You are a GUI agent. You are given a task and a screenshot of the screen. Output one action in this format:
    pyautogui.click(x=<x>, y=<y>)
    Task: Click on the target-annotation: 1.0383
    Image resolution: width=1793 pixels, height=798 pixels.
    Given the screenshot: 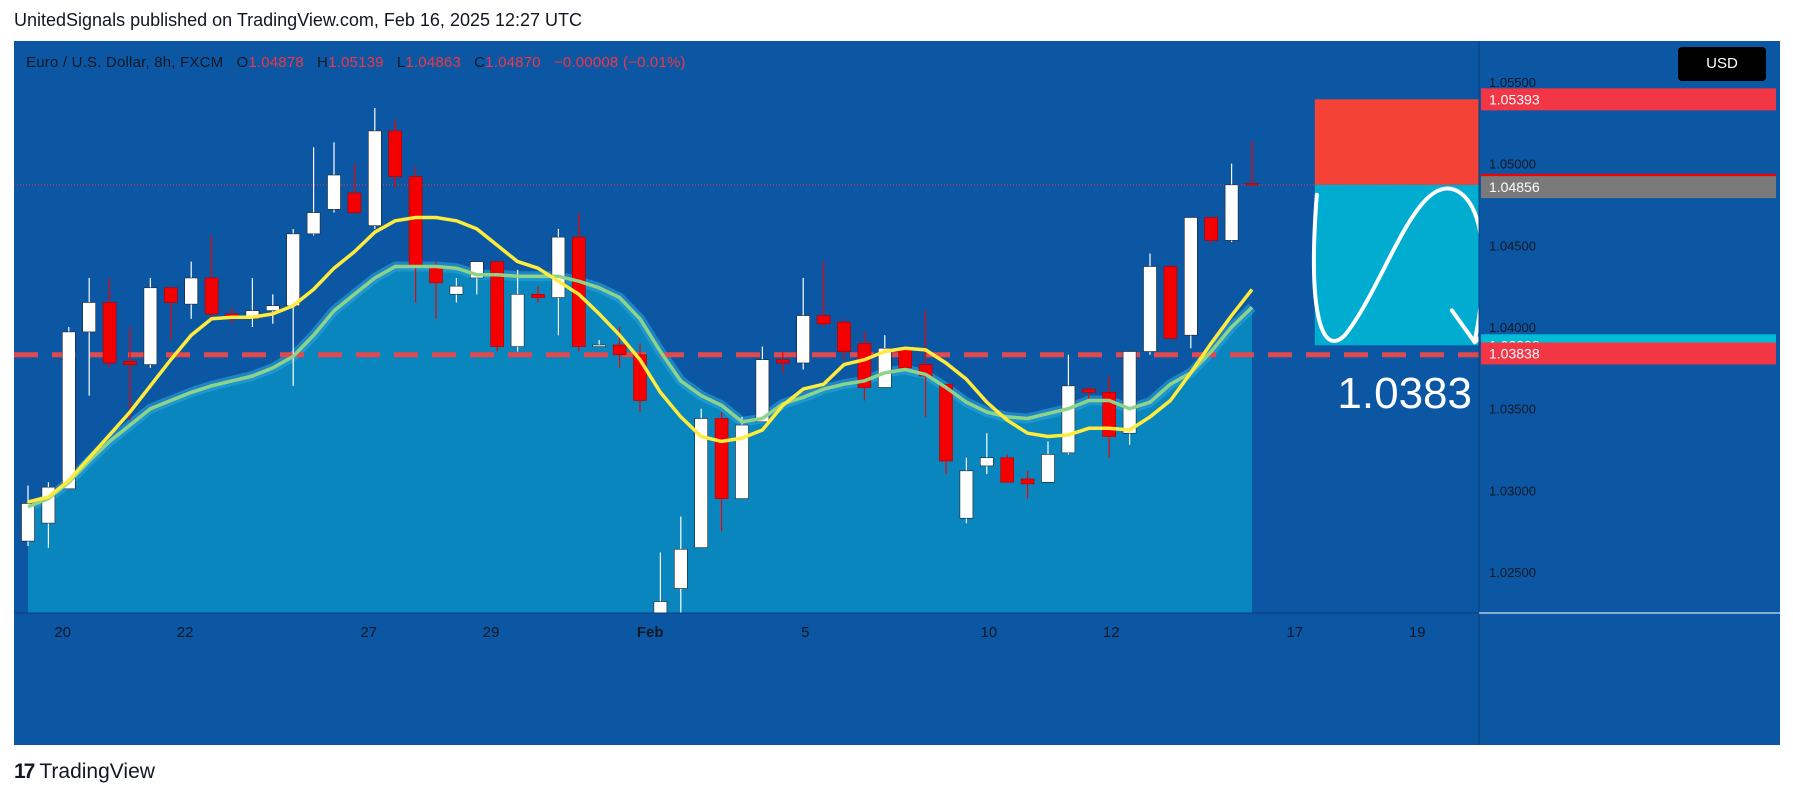 What is the action you would take?
    pyautogui.click(x=1404, y=393)
    